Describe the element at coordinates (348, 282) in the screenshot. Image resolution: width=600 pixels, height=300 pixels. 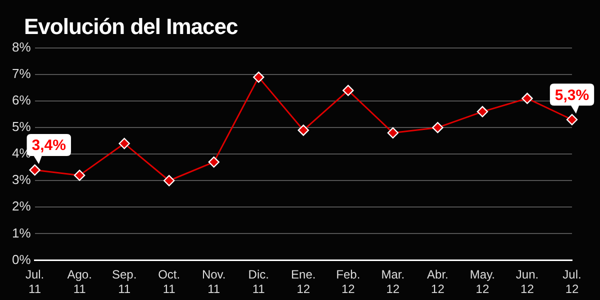
I see `x-tick-label: Feb. 12` at that location.